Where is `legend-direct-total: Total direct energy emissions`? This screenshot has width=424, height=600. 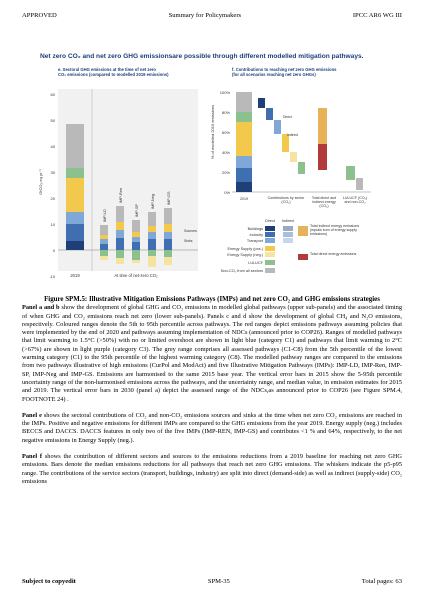
legend-direct-total: Total direct energy emissions is located at coordinates (333, 254).